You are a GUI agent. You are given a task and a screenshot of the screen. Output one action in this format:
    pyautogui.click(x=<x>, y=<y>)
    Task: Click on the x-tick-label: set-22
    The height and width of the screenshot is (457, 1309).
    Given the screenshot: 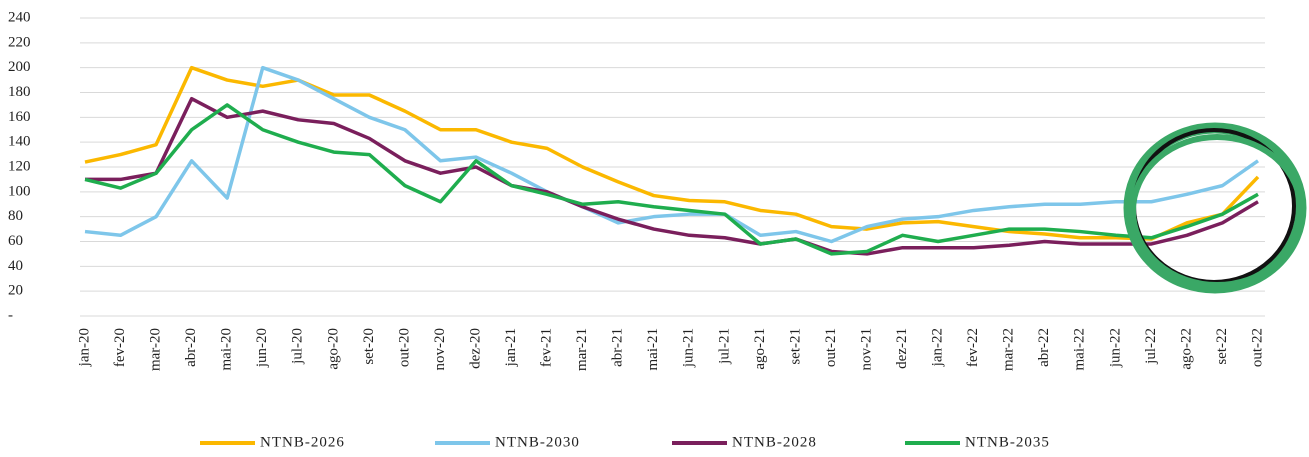 What is the action you would take?
    pyautogui.click(x=1222, y=346)
    